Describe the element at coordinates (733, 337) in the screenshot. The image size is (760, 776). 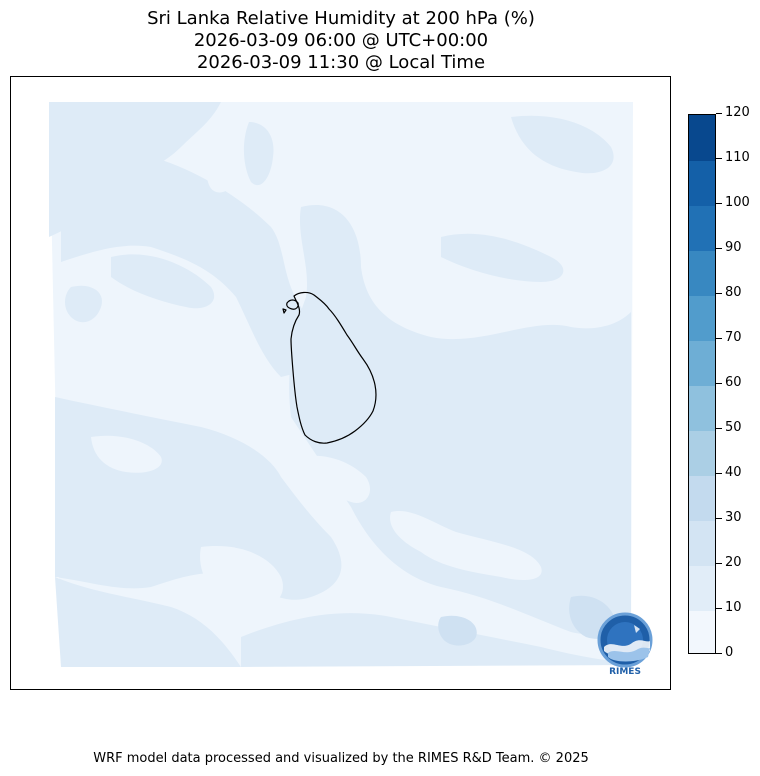
I see `colorbar-tick-label: 70` at that location.